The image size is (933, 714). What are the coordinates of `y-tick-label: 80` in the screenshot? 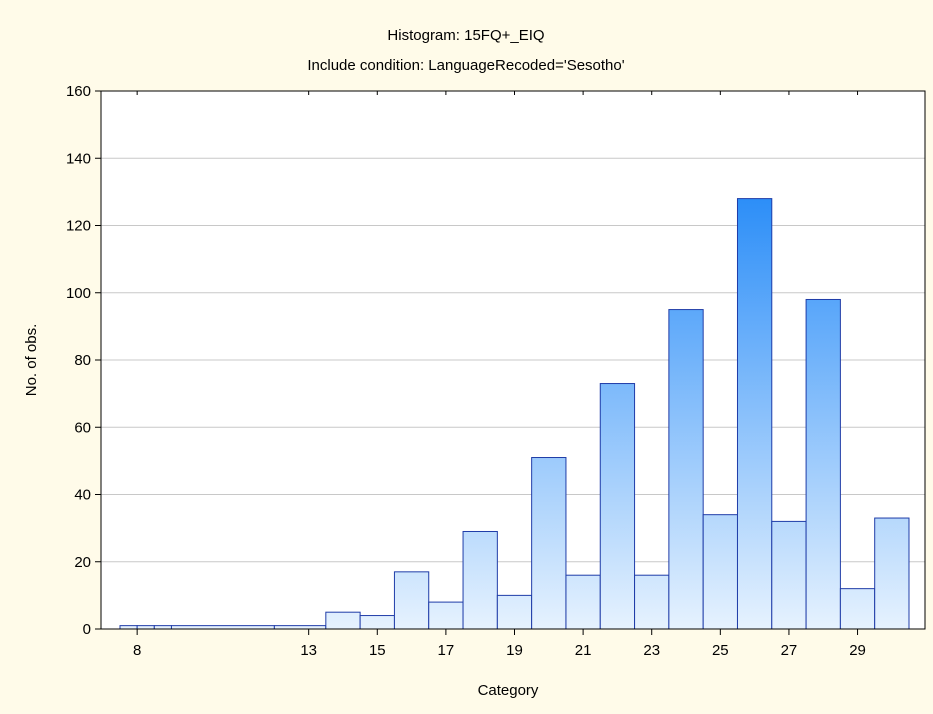 It's located at (82, 360).